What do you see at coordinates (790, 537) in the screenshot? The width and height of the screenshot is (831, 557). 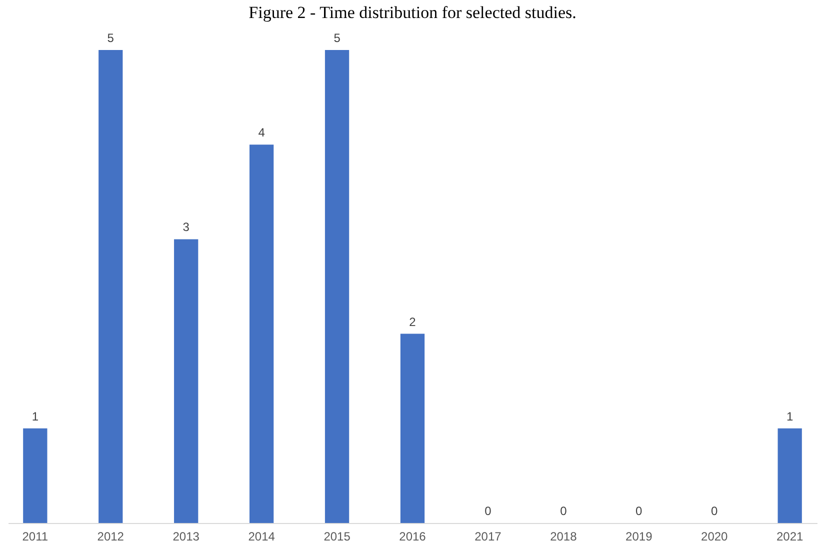 I see `x-tick-label: 2021` at bounding box center [790, 537].